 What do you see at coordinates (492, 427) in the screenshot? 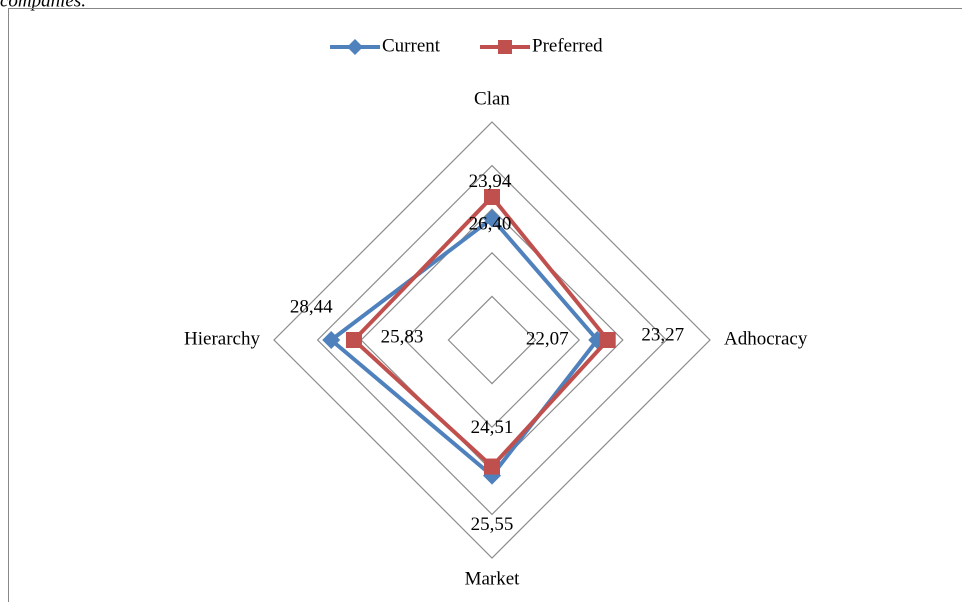
I see `data-label: 24,51` at bounding box center [492, 427].